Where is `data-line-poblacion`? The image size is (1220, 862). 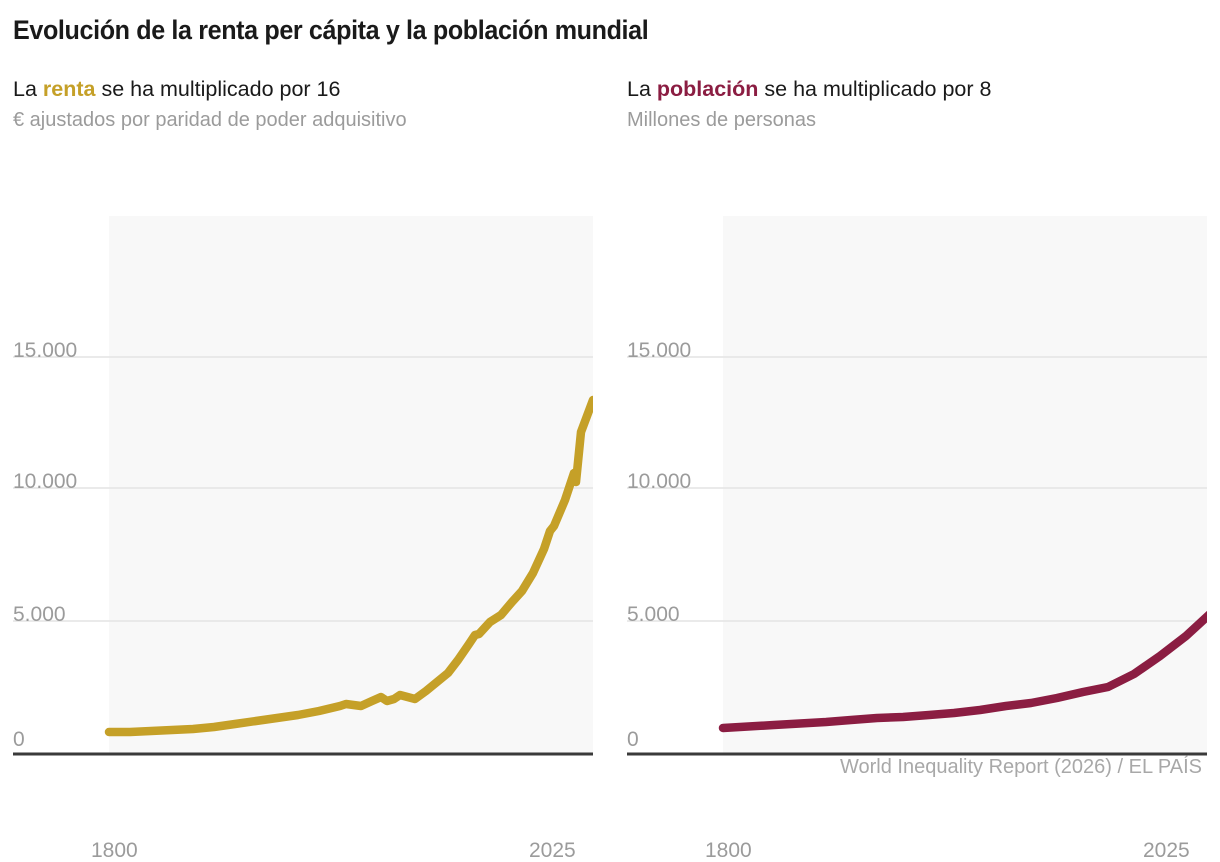
data-line-poblacion is located at coordinates (962, 671).